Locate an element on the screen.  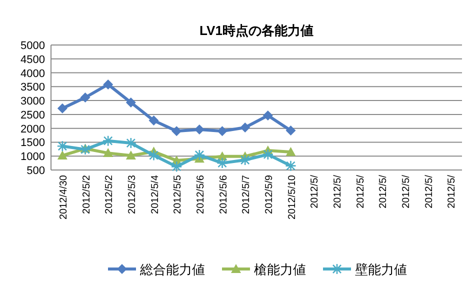
x-tick-label: 2012/5/4 is located at coordinates (155, 194).